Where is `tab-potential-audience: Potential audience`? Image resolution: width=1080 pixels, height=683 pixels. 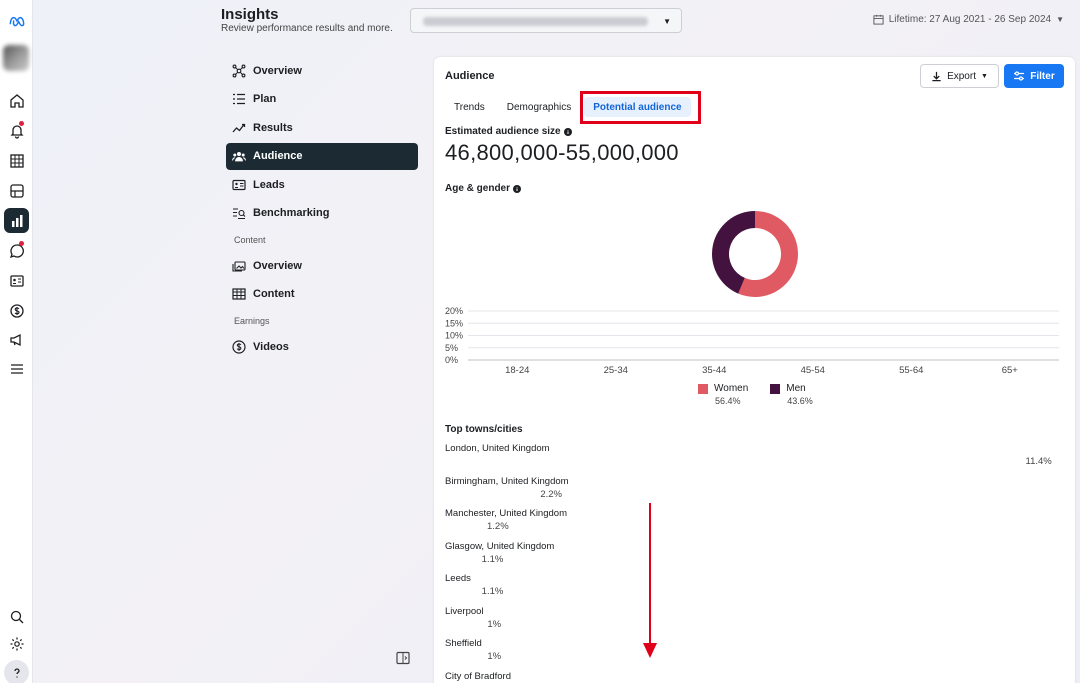 tab-potential-audience: Potential audience is located at coordinates (637, 107).